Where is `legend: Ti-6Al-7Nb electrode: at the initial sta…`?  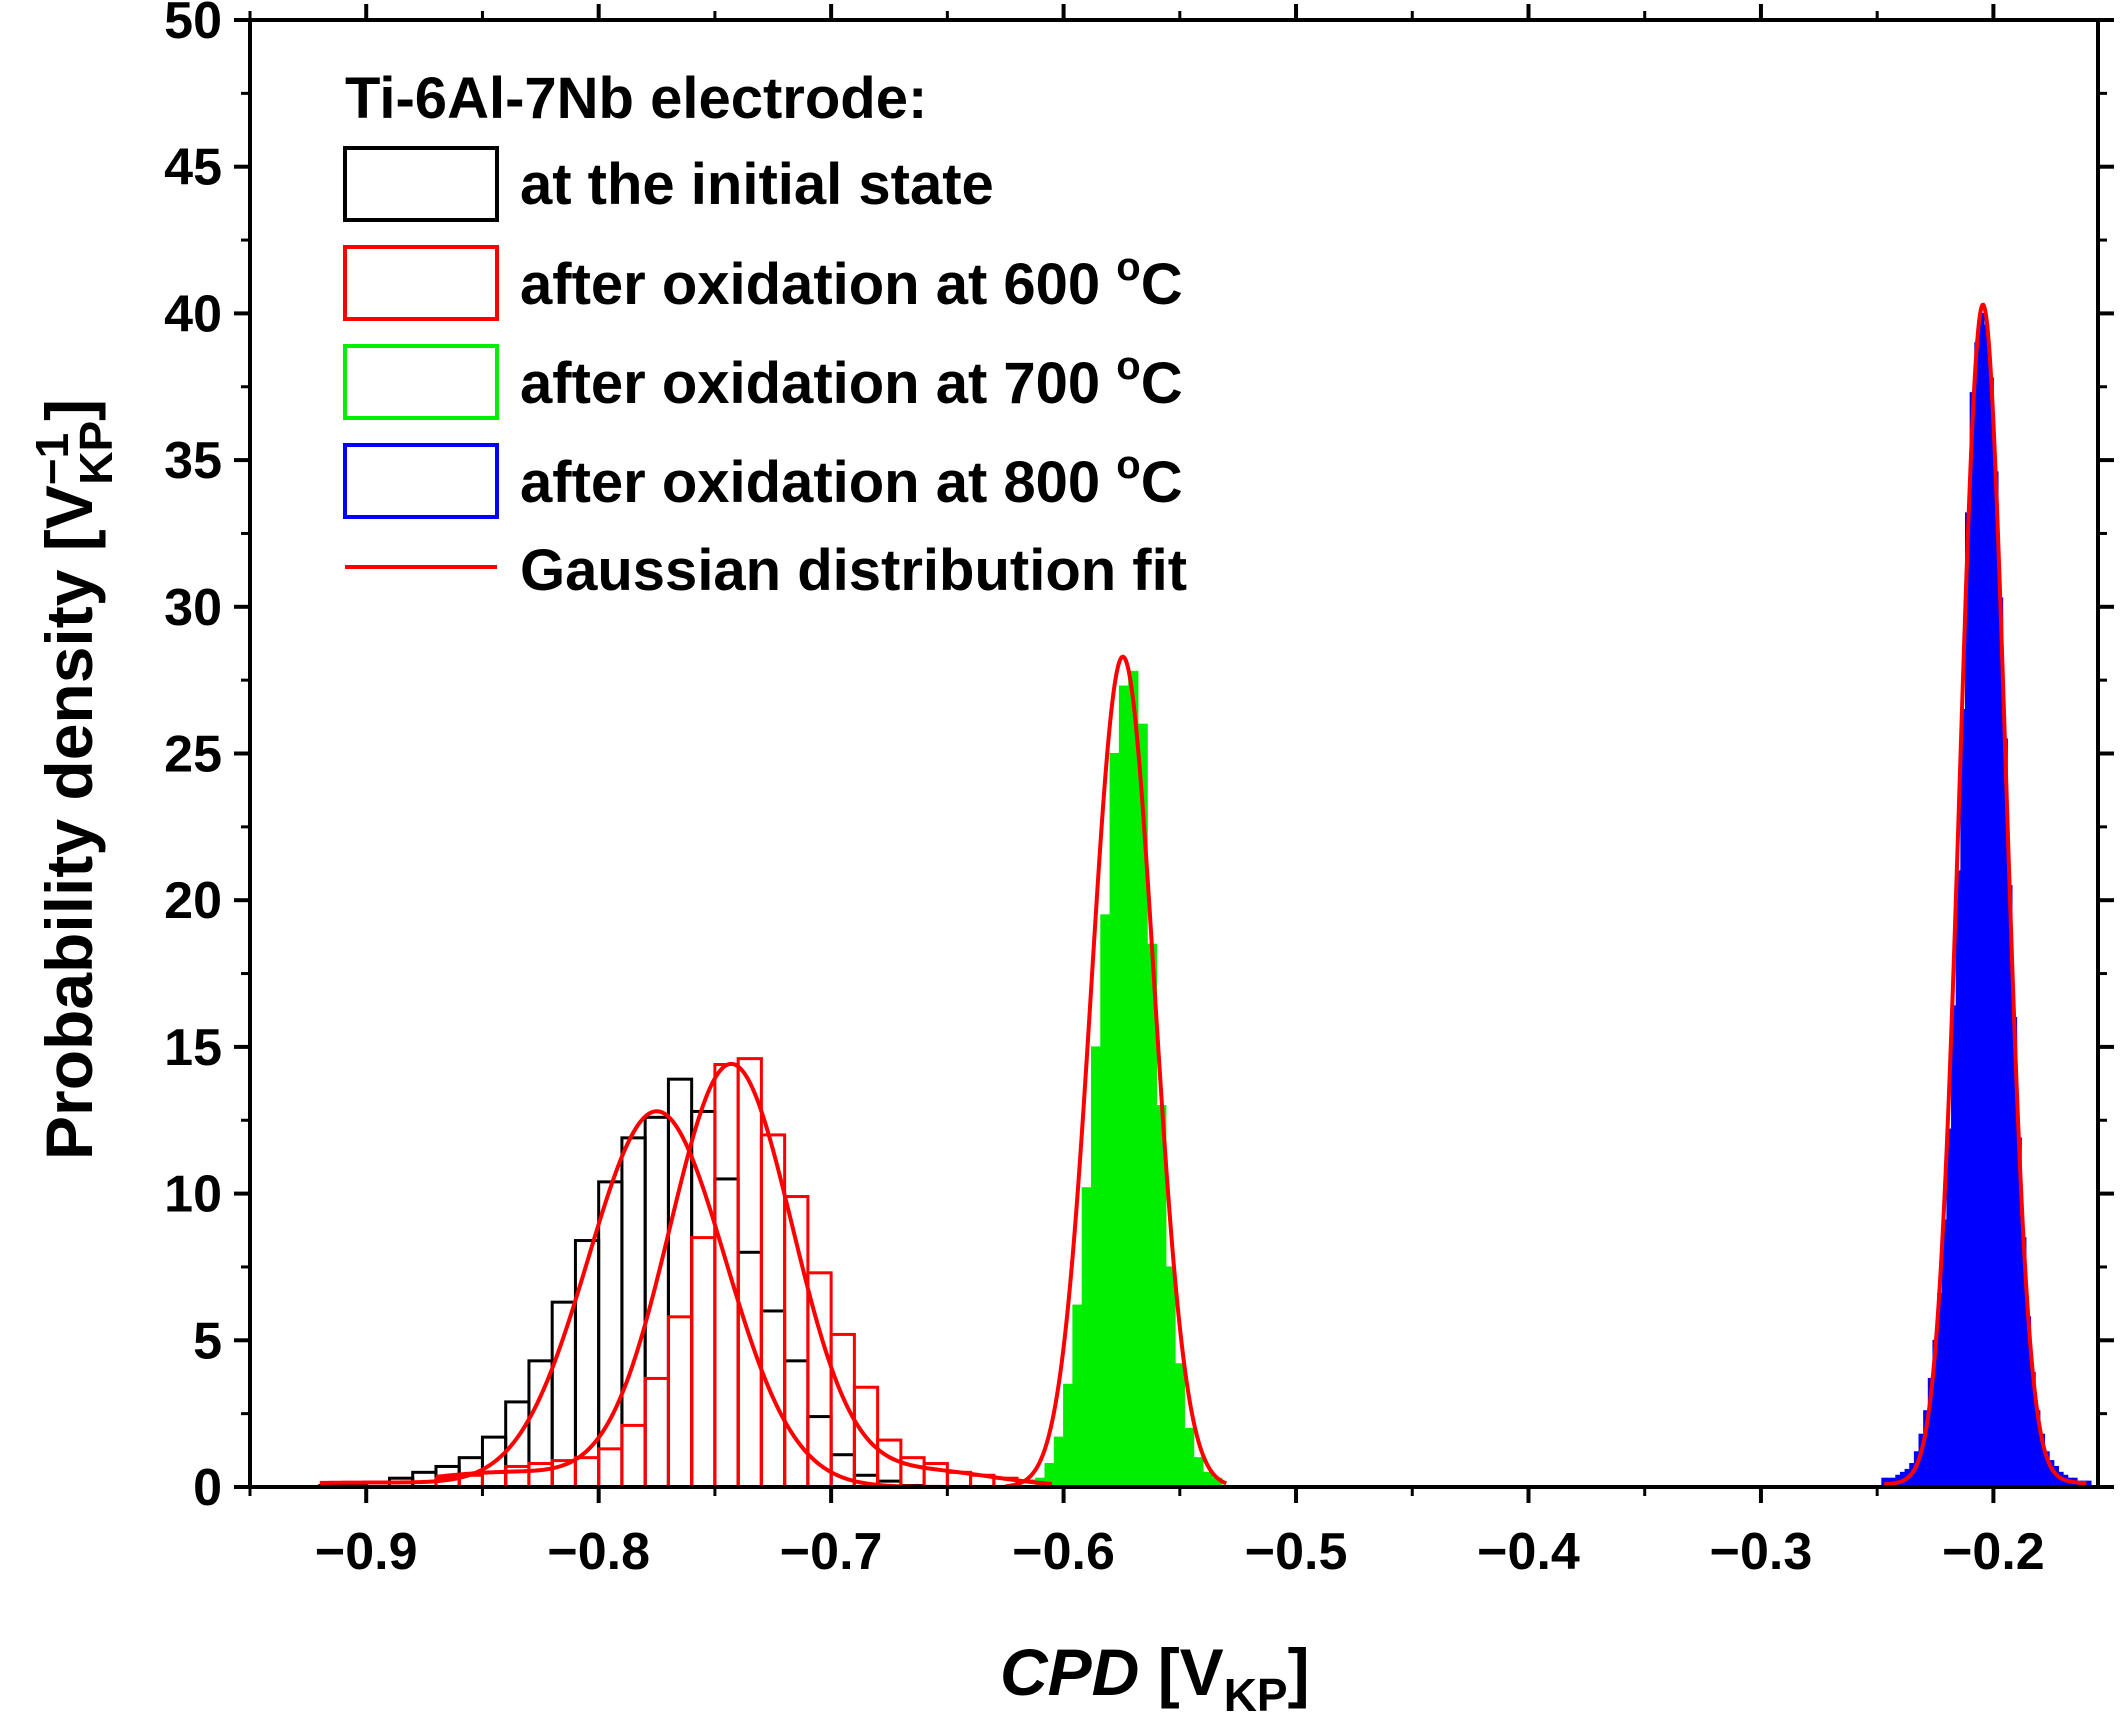 legend: Ti-6Al-7Nb electrode: at the initial sta… is located at coordinates (765, 334).